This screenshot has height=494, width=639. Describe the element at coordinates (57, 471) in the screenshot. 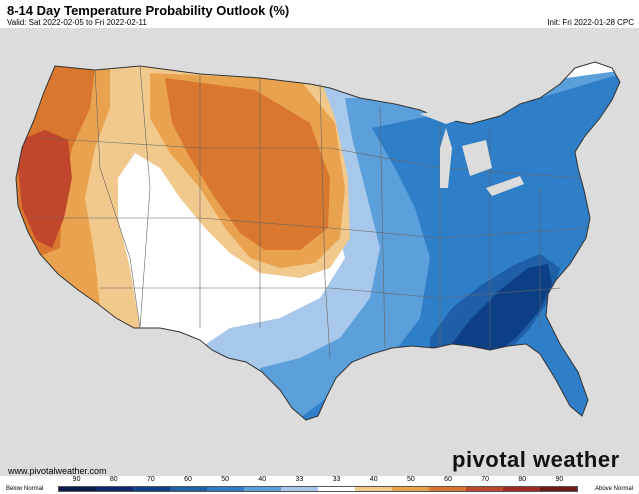

I see `website-url: www.pivotalweather.com` at that location.